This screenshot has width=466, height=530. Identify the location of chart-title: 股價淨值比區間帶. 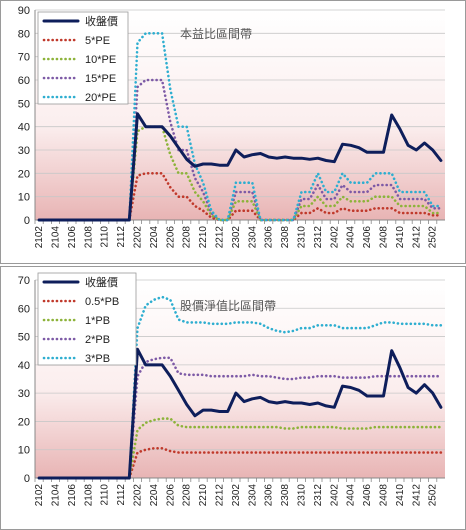
(228, 305).